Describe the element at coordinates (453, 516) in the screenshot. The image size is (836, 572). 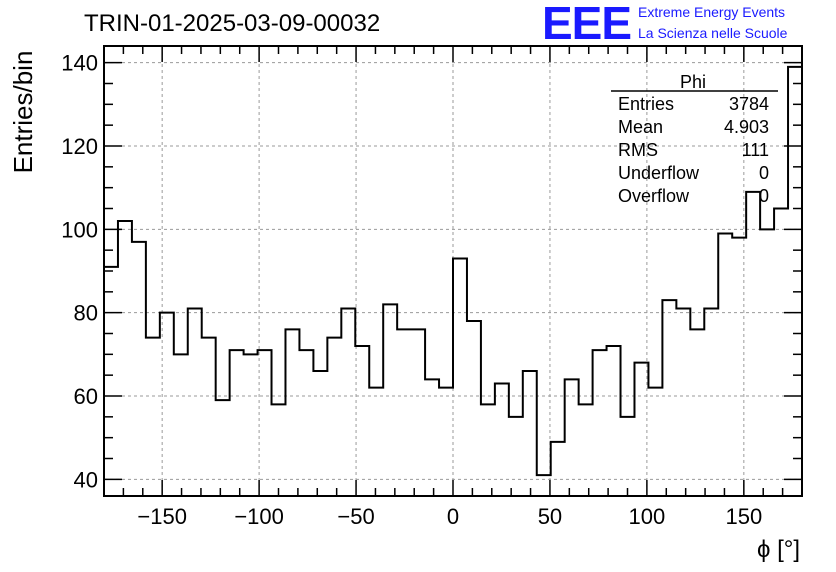
I see `x-tick-label: 0` at that location.